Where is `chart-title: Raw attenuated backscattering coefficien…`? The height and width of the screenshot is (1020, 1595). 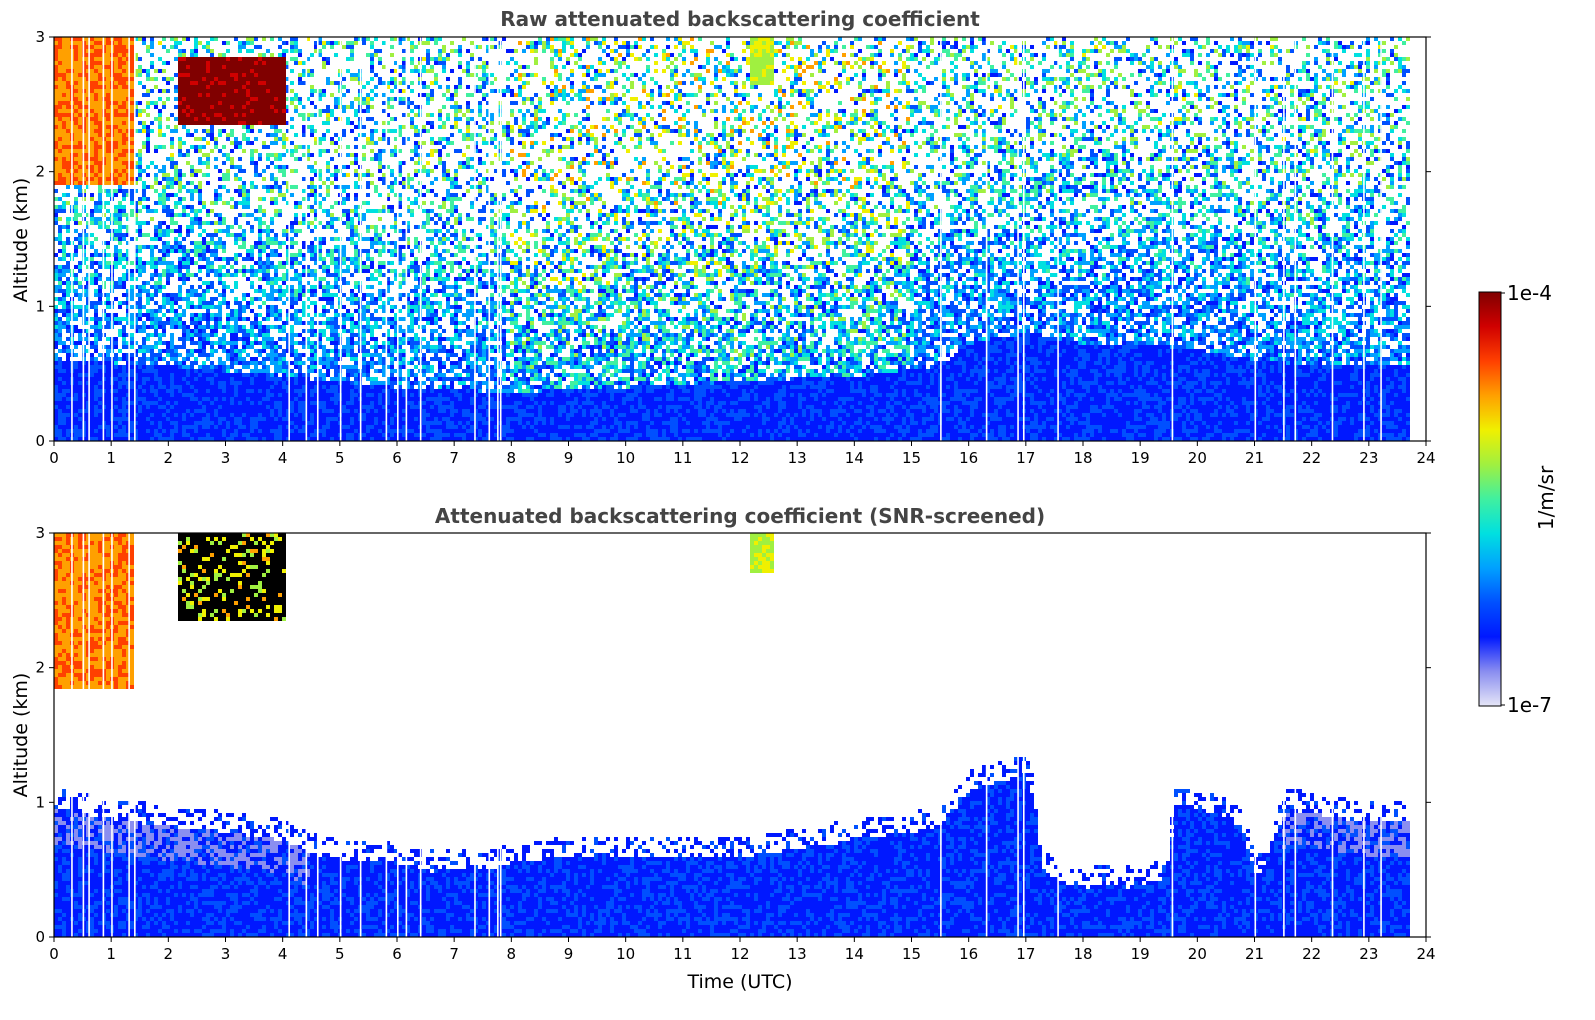
chart-title: Raw attenuated backscattering coefficien… is located at coordinates (740, 19).